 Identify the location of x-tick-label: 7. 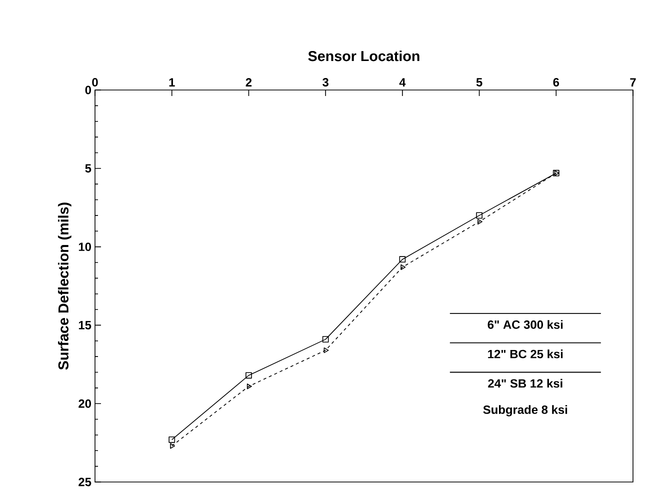
(633, 82).